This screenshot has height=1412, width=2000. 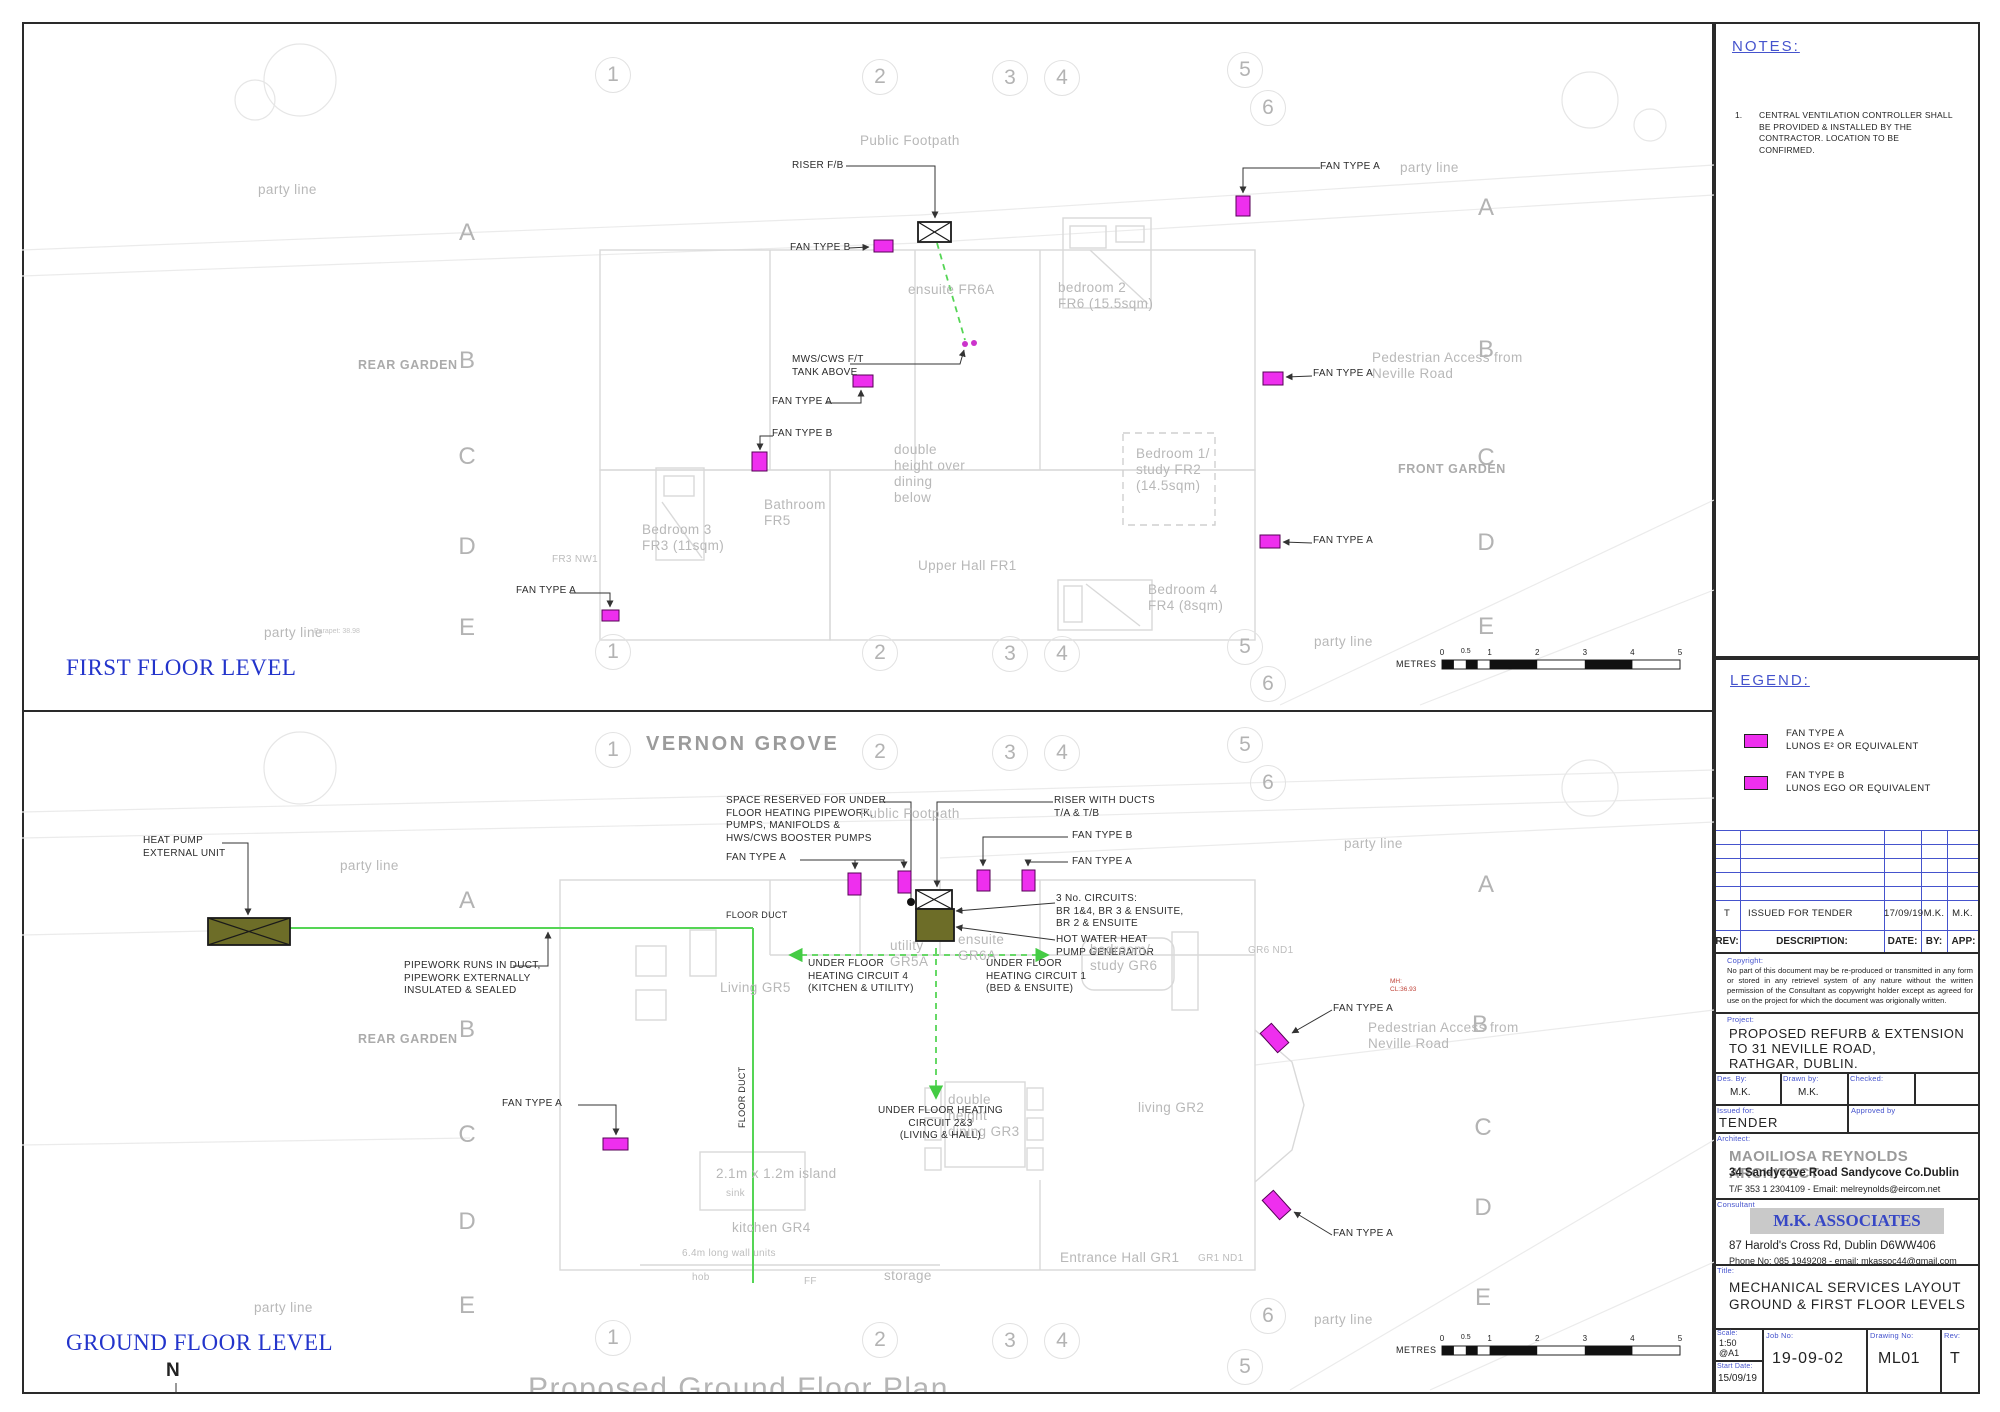 What do you see at coordinates (682, 530) in the screenshot?
I see `wall-line` at bounding box center [682, 530].